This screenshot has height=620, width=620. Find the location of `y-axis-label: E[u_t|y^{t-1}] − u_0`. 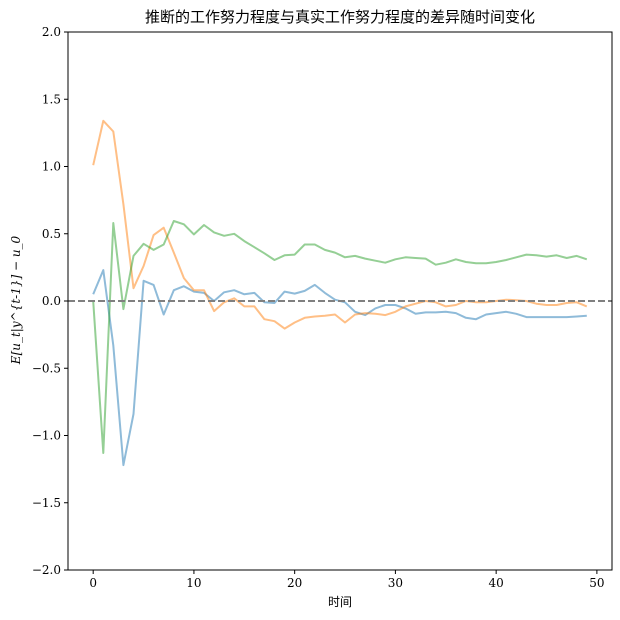

y-axis-label: E[u_t|y^{t-1}] − u_0 is located at coordinates (16, 300).